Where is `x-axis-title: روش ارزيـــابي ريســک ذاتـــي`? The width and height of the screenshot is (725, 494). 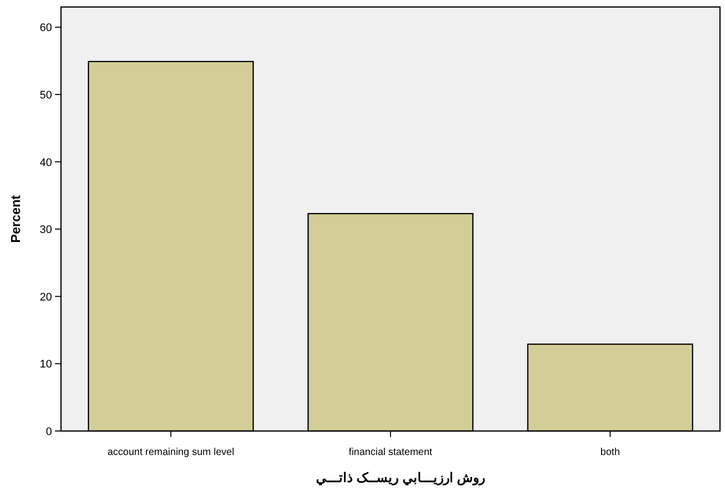
x-axis-title: روش ارزيـــابي ريســک ذاتـــي is located at coordinates (400, 478).